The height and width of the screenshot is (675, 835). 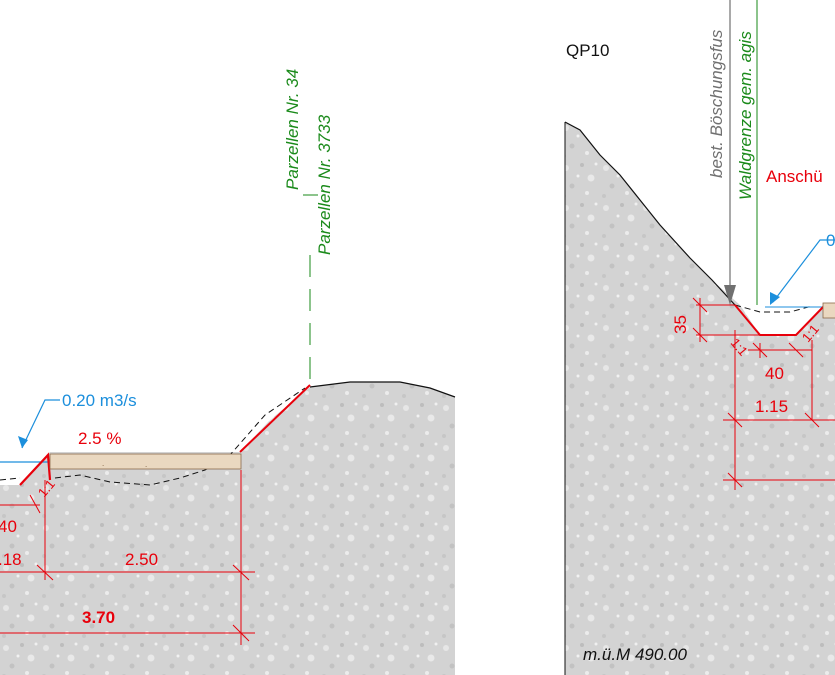 I want to click on right-flow-leader, so click(x=803, y=271).